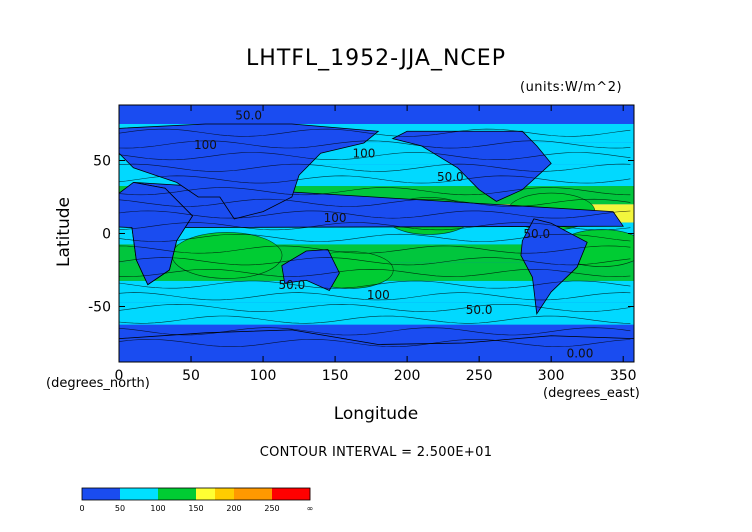  What do you see at coordinates (271, 508) in the screenshot?
I see `colorbar-tick-label: 250` at bounding box center [271, 508].